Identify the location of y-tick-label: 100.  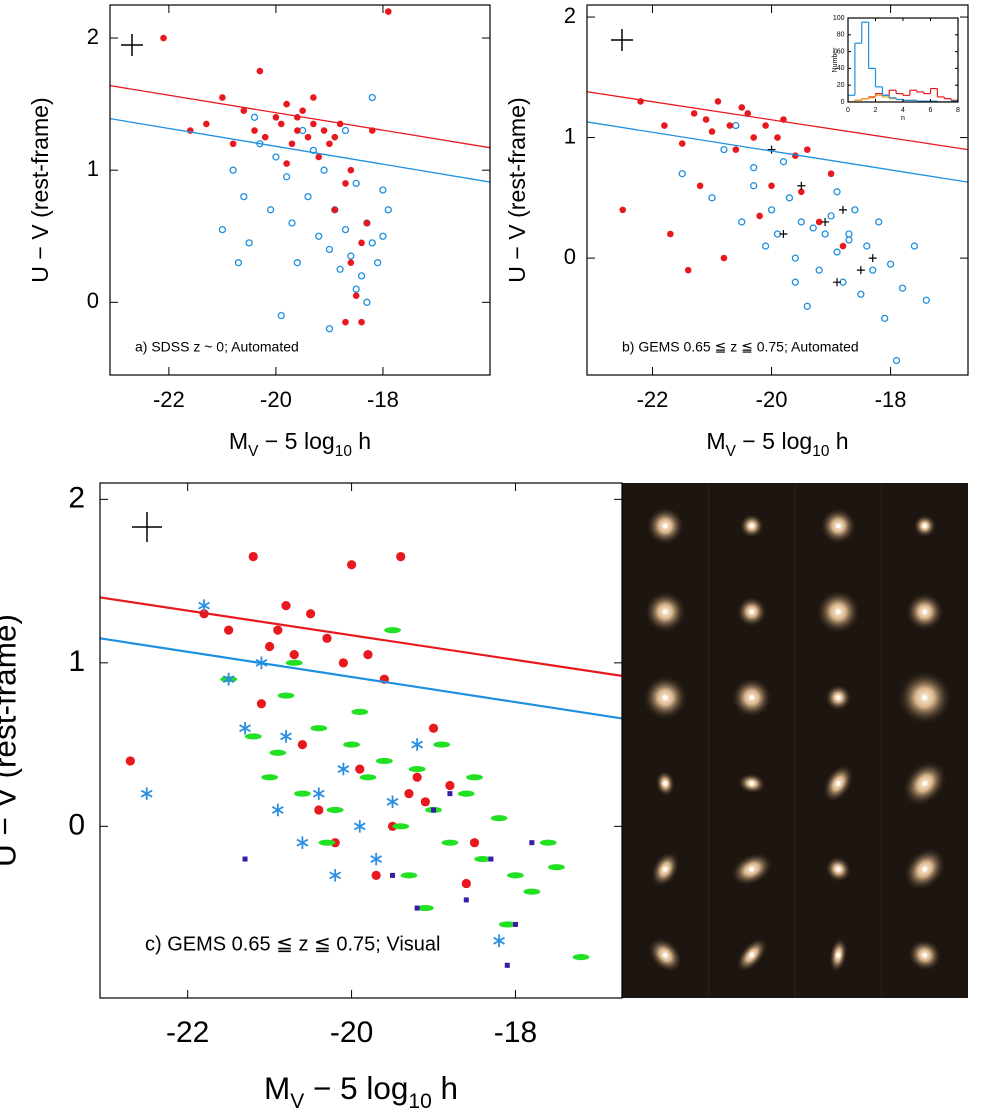
(839, 18).